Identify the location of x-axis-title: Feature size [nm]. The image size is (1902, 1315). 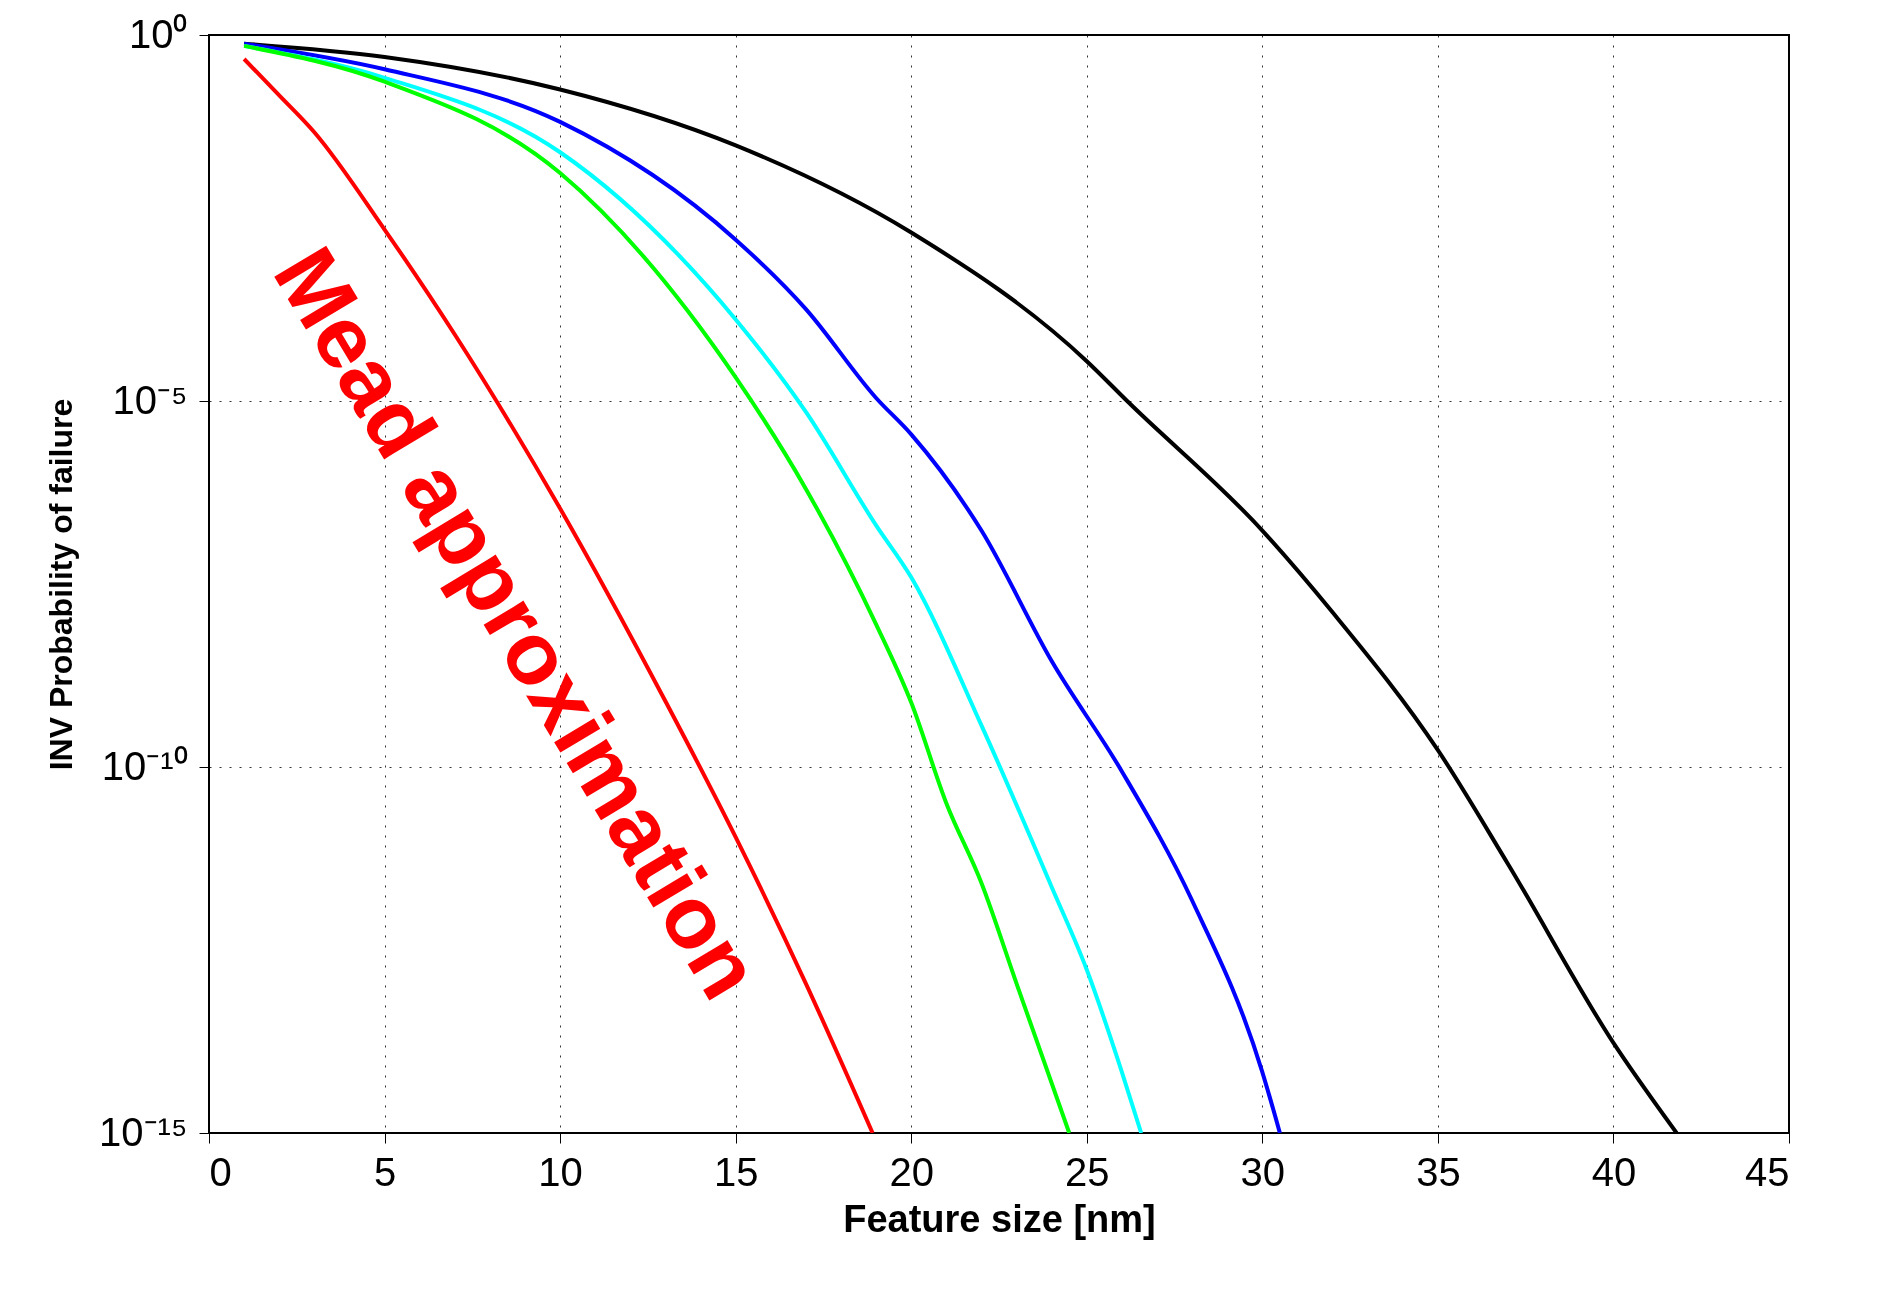
(999, 1218).